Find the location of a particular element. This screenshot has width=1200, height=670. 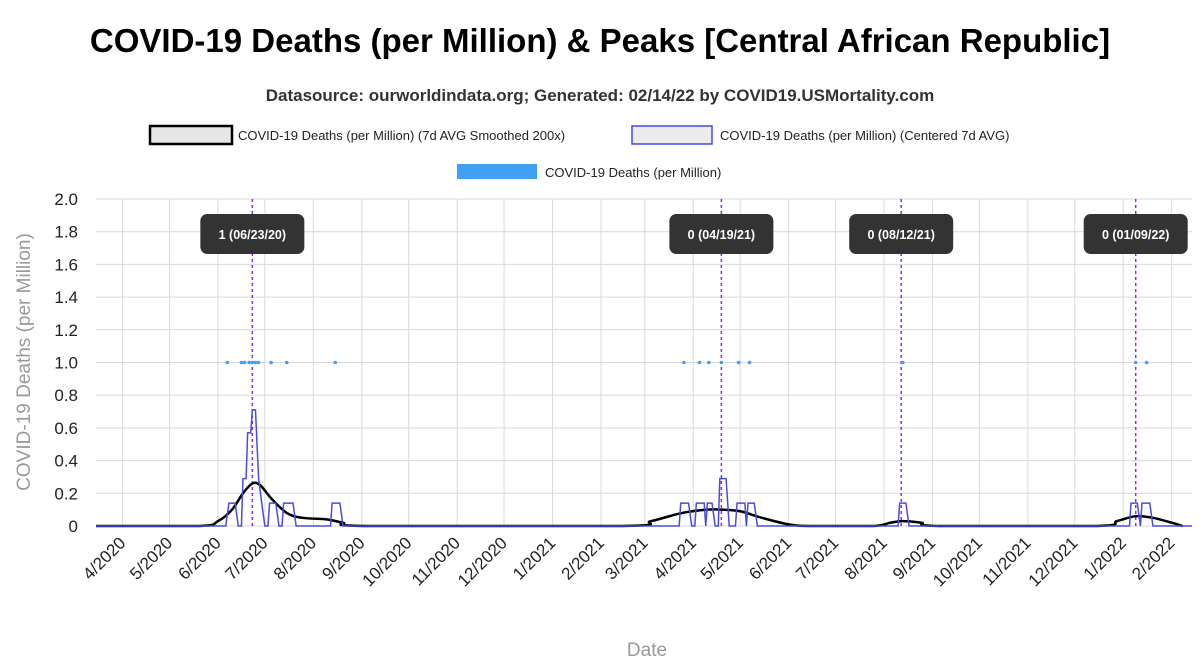

y-tick-label: 1.0 is located at coordinates (66, 363).